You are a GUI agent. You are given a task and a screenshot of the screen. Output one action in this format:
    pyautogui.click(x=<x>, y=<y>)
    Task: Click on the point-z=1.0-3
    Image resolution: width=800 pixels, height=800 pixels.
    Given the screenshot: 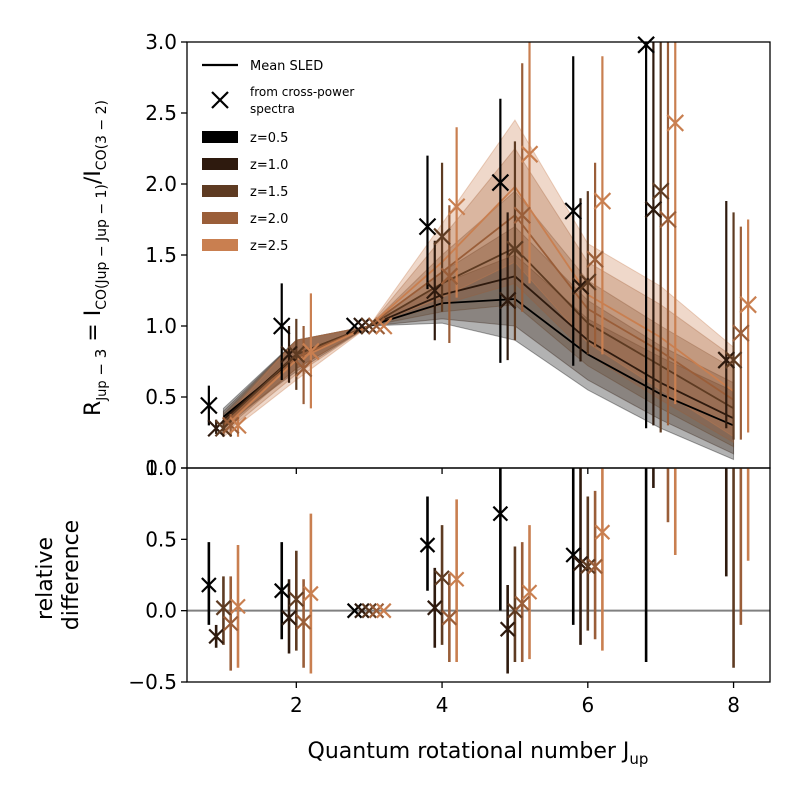 What is the action you would take?
    pyautogui.click(x=362, y=326)
    